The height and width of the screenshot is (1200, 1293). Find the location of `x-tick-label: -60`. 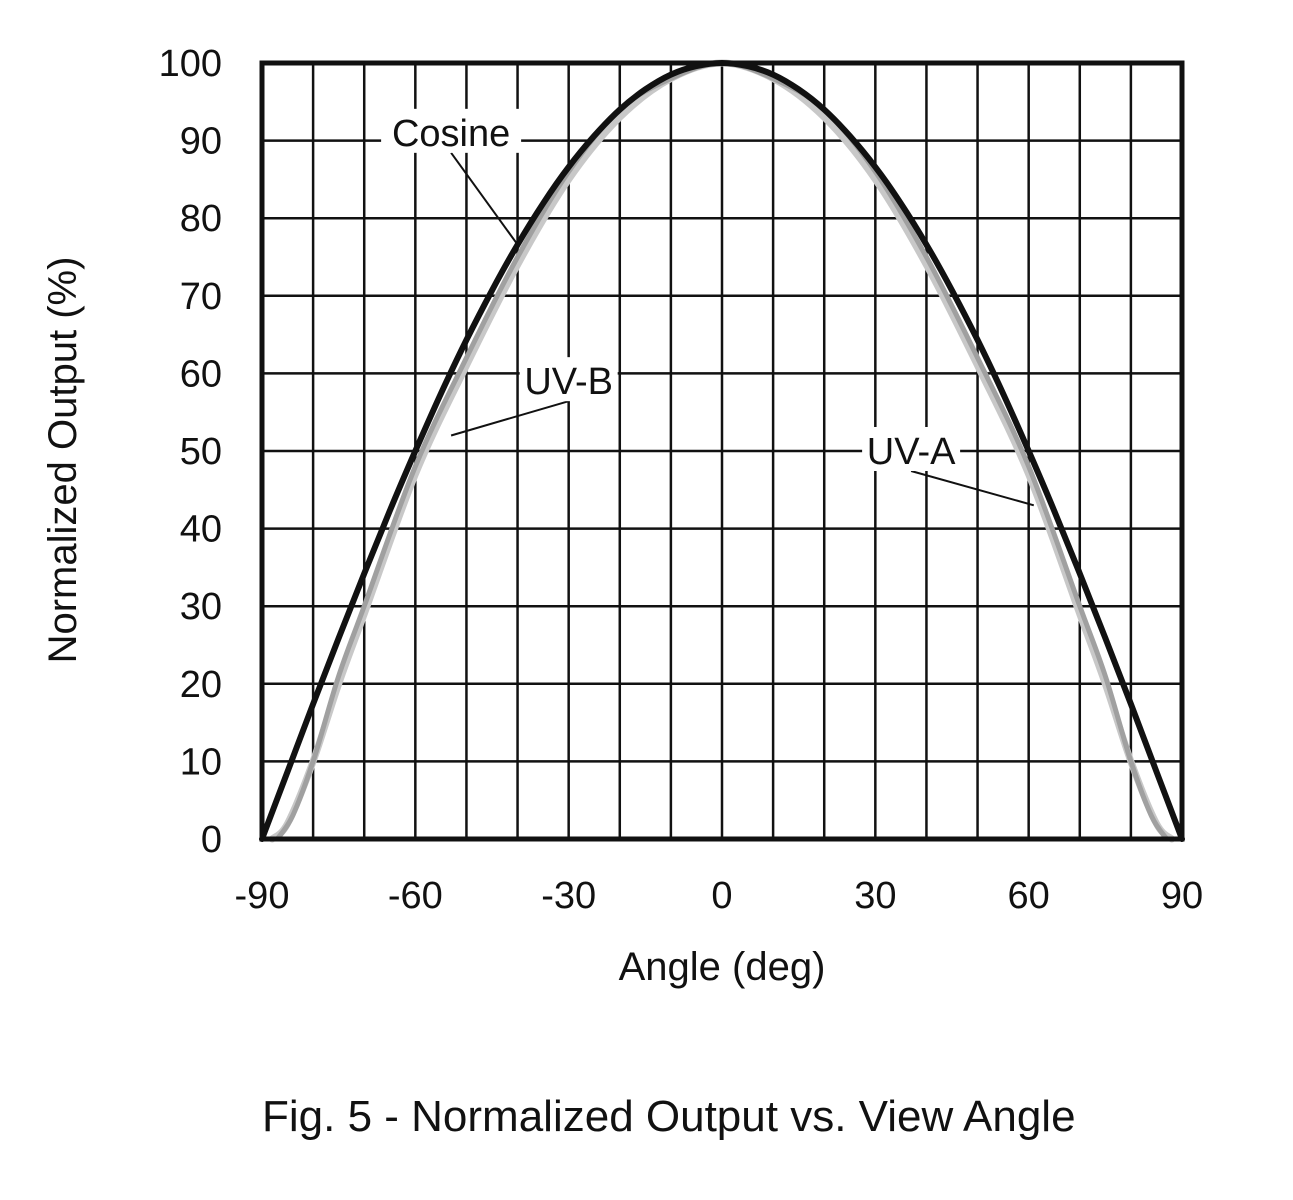

x-tick-label: -60 is located at coordinates (415, 896).